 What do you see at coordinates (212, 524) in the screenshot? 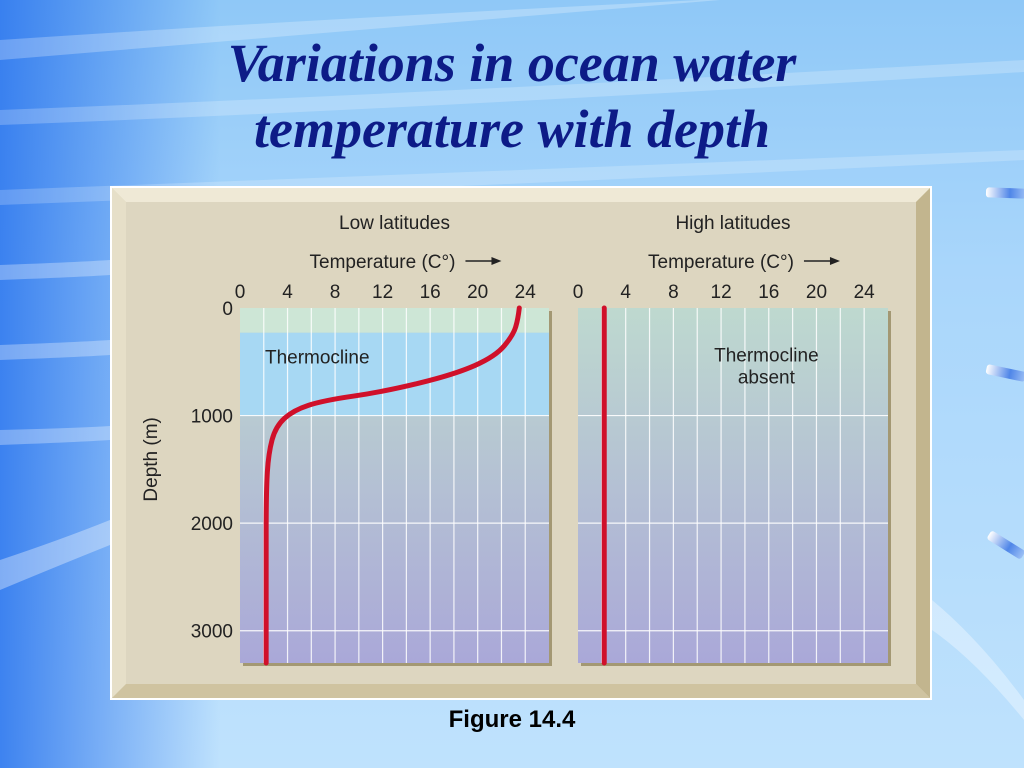
I see `y-tick-label: 2000` at bounding box center [212, 524].